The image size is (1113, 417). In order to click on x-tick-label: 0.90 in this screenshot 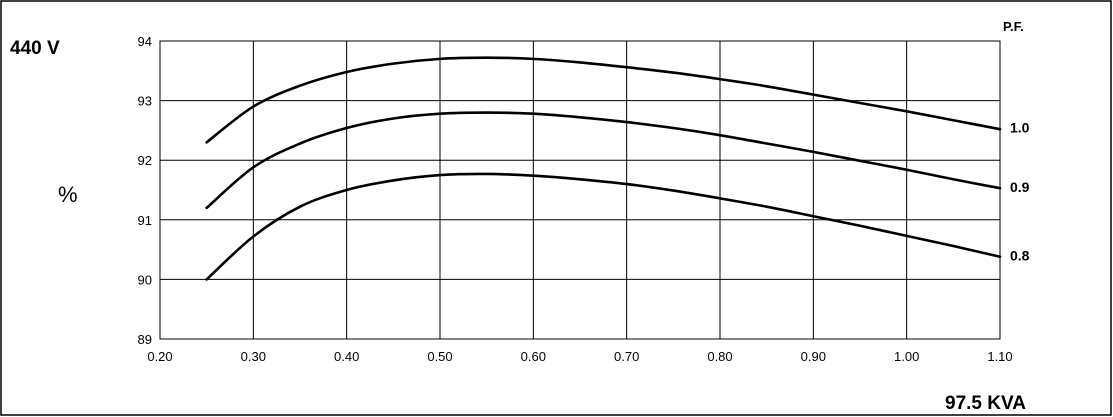, I will do `click(813, 356)`.